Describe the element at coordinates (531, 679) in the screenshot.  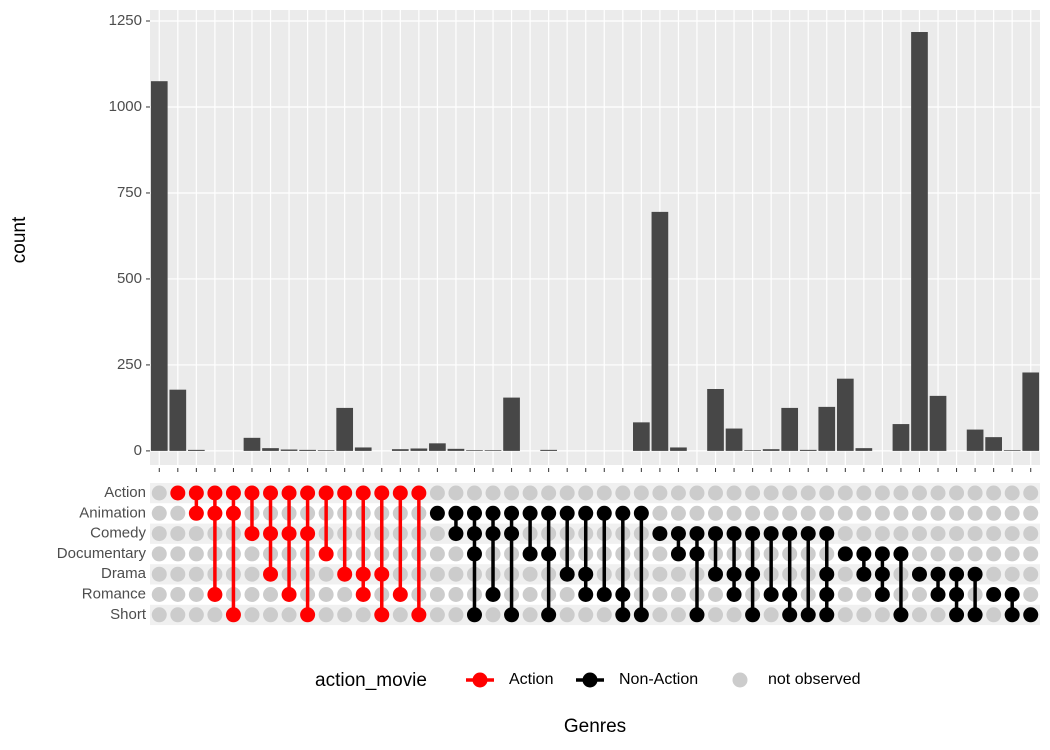
I see `legend-label: Action` at that location.